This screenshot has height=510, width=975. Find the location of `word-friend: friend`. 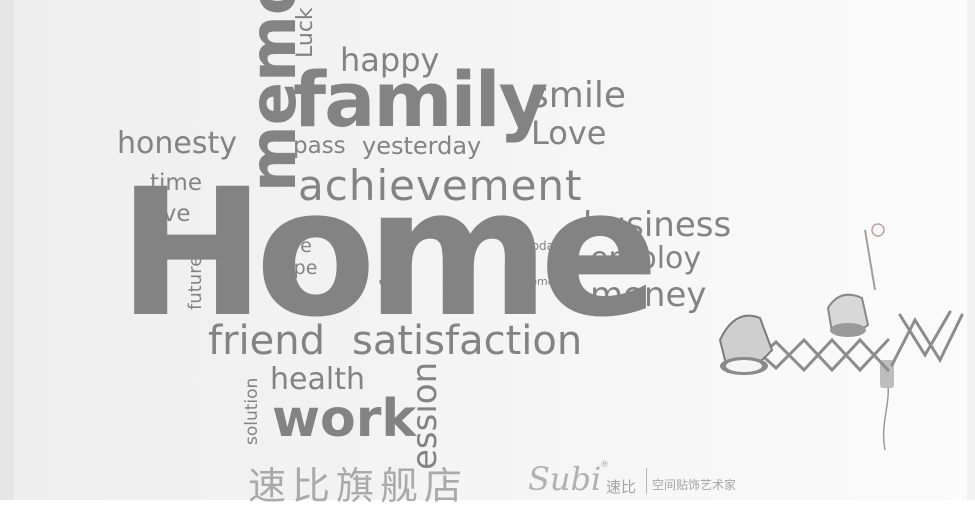

word-friend: friend is located at coordinates (266, 341).